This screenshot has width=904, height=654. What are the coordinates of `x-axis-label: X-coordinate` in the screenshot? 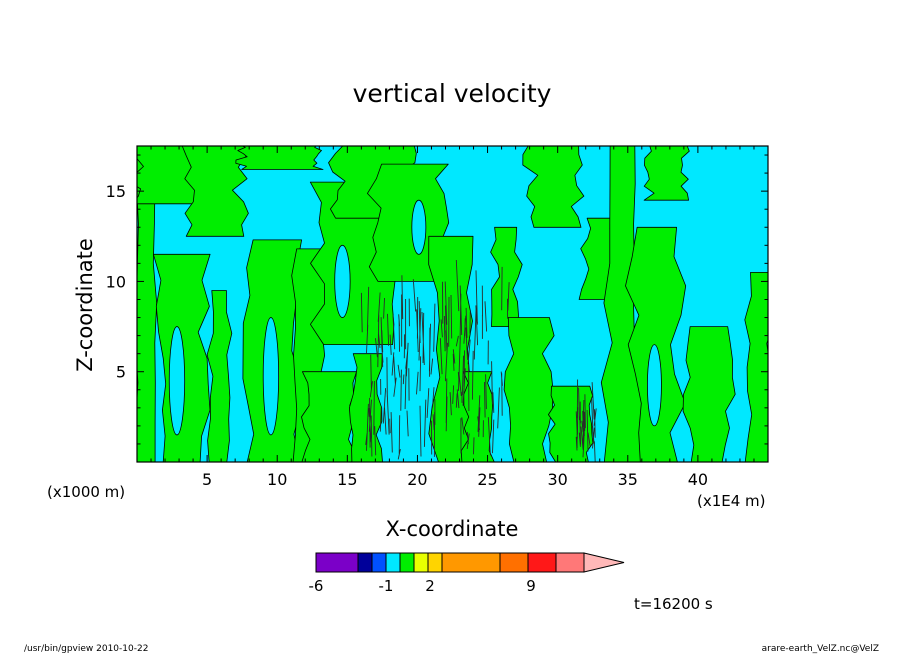 It's located at (452, 529).